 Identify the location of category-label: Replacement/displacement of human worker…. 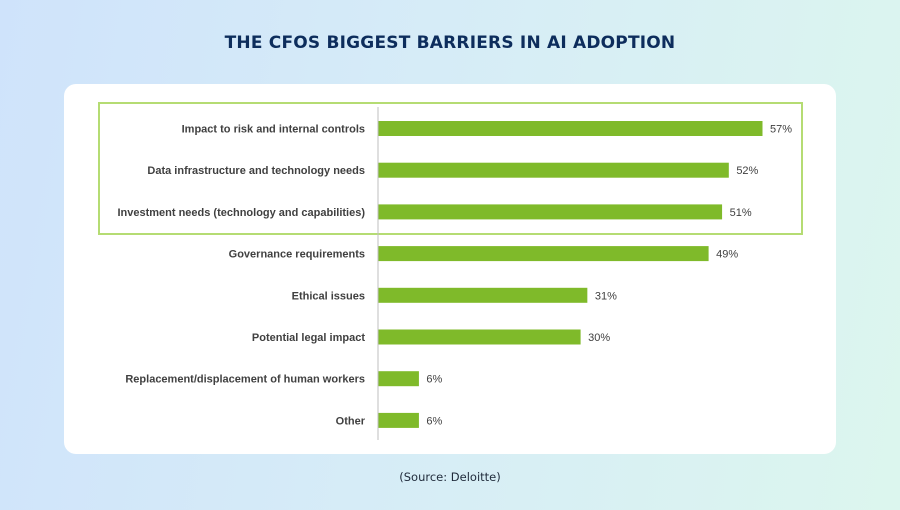
(245, 380).